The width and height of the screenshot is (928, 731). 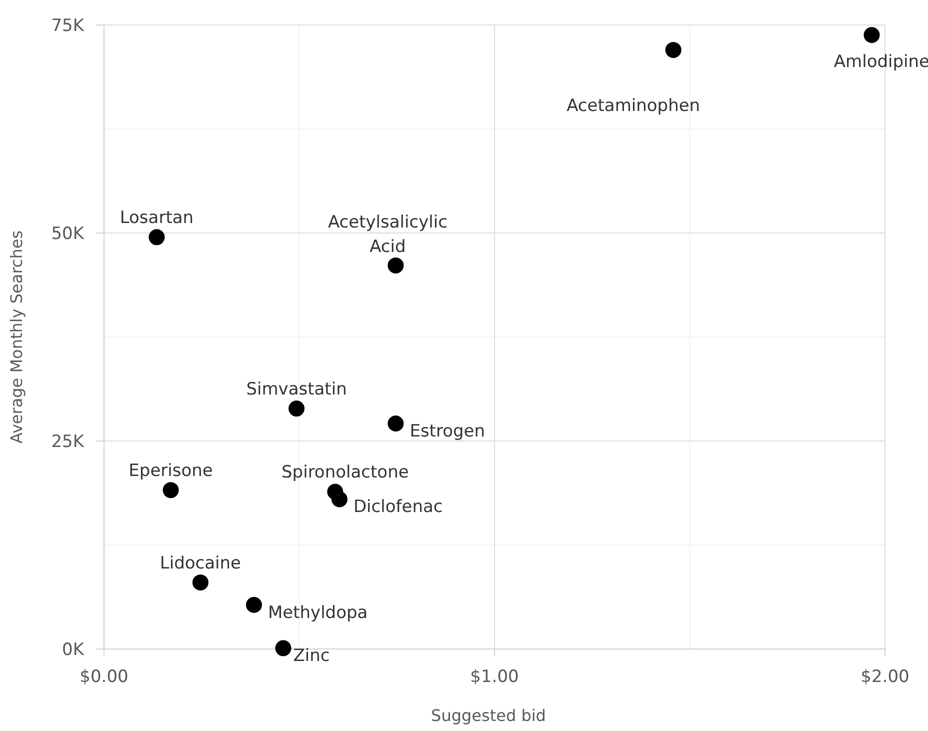 What do you see at coordinates (157, 218) in the screenshot?
I see `annotation: Losartan` at bounding box center [157, 218].